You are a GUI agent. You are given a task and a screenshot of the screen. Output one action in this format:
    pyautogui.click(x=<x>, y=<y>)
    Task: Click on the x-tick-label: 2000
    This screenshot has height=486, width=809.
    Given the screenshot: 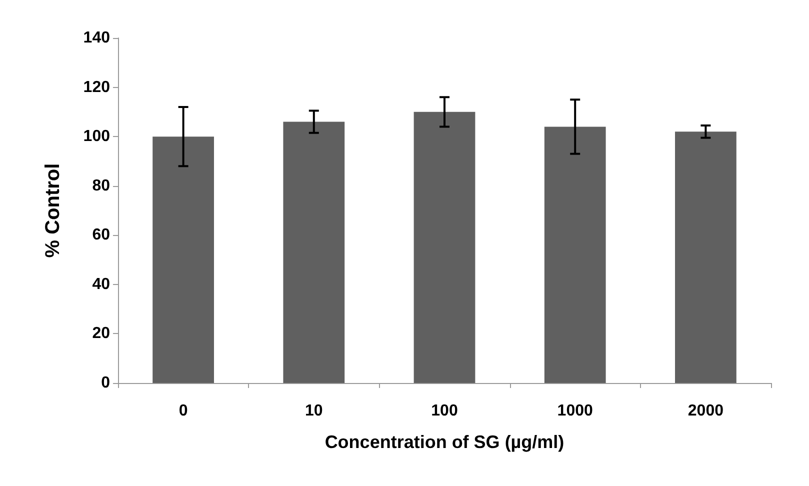 What is the action you would take?
    pyautogui.click(x=706, y=411)
    